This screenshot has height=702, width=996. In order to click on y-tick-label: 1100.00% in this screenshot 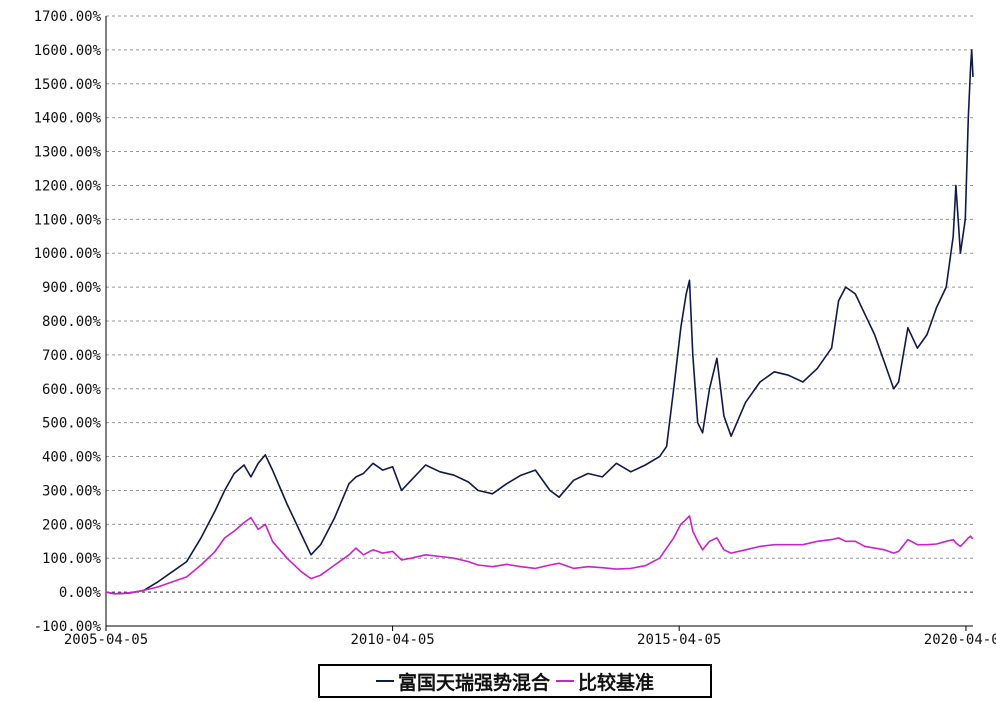, I will do `click(68, 220)`.